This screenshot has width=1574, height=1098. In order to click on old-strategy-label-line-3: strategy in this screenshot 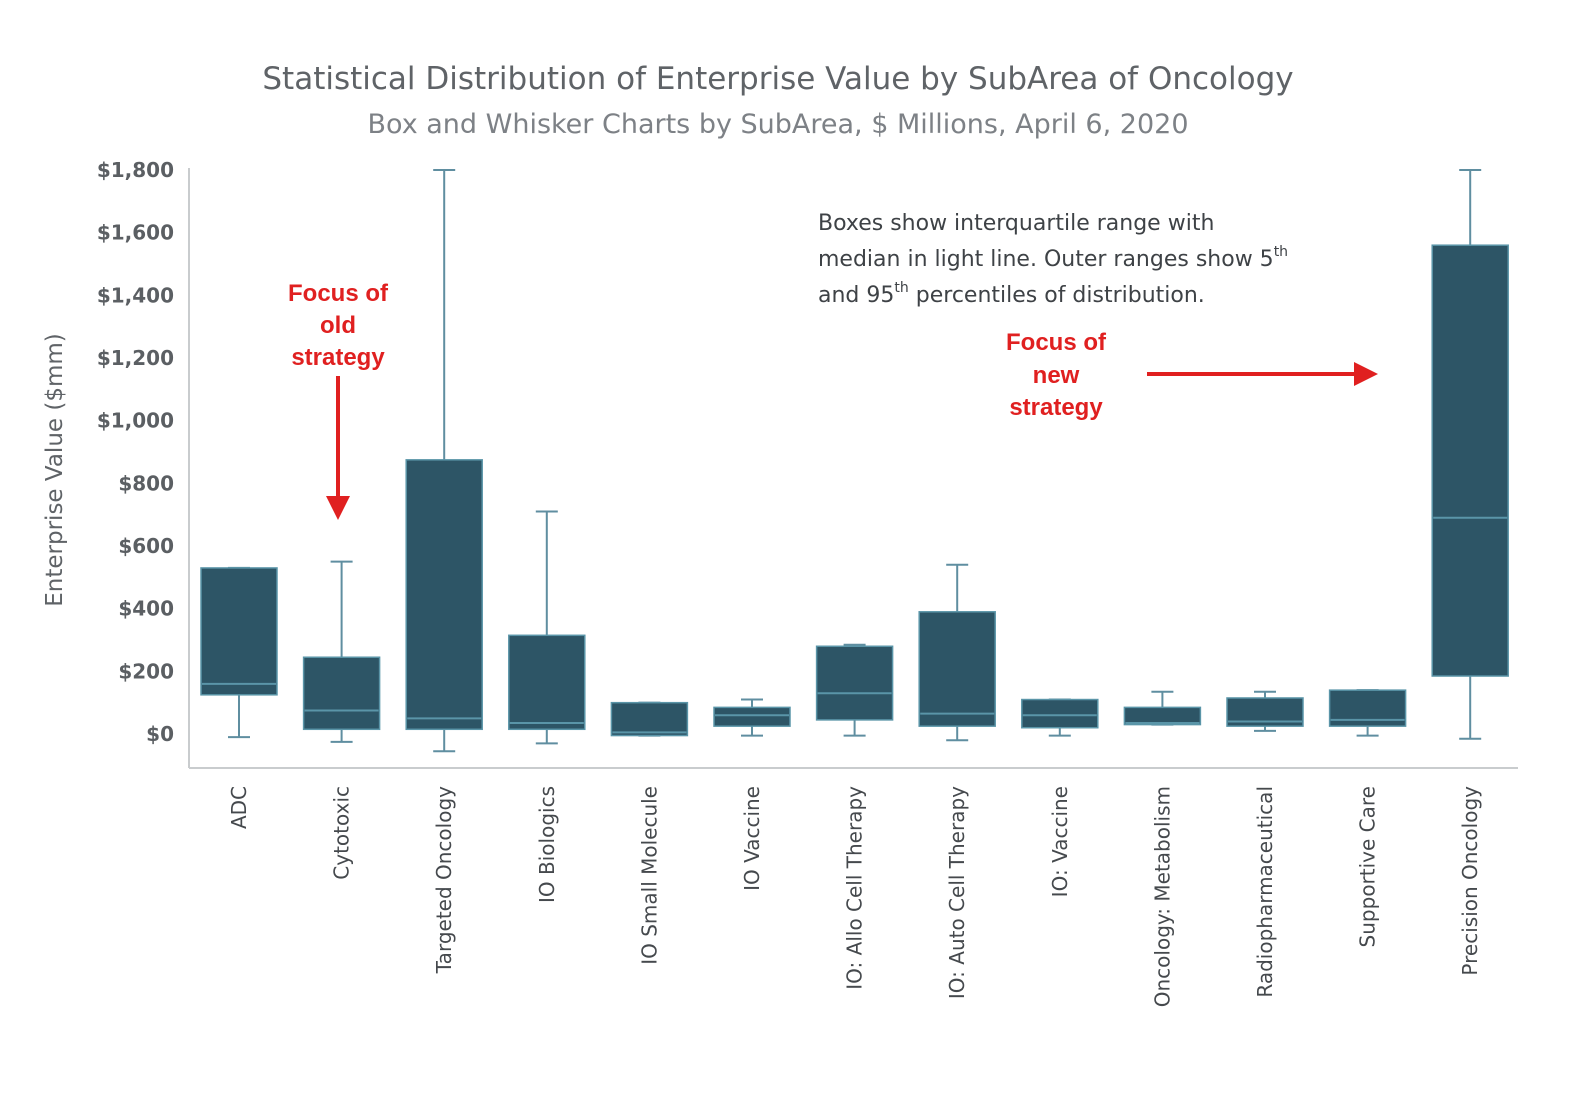, I will do `click(338, 357)`.